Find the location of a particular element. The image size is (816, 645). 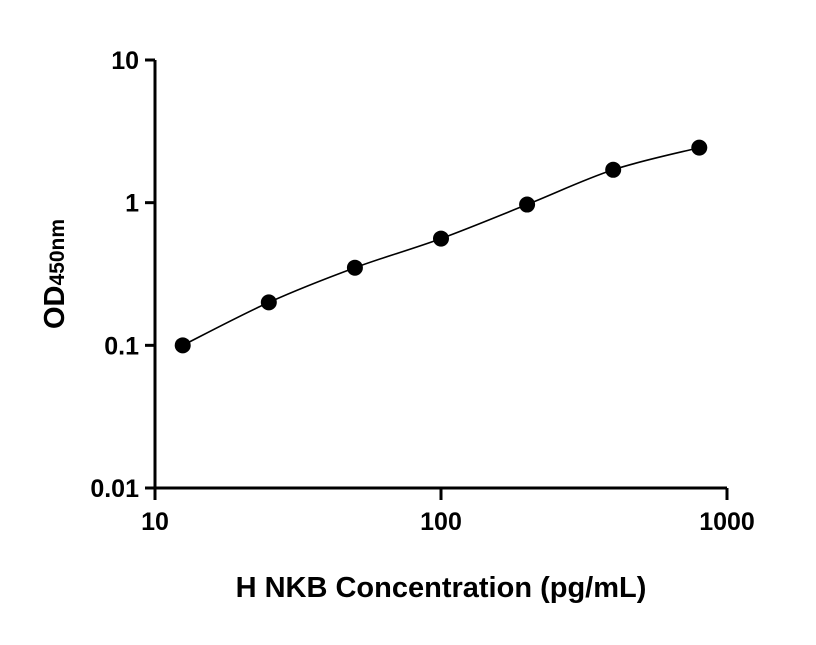

x-tick-label: 1000 is located at coordinates (727, 522).